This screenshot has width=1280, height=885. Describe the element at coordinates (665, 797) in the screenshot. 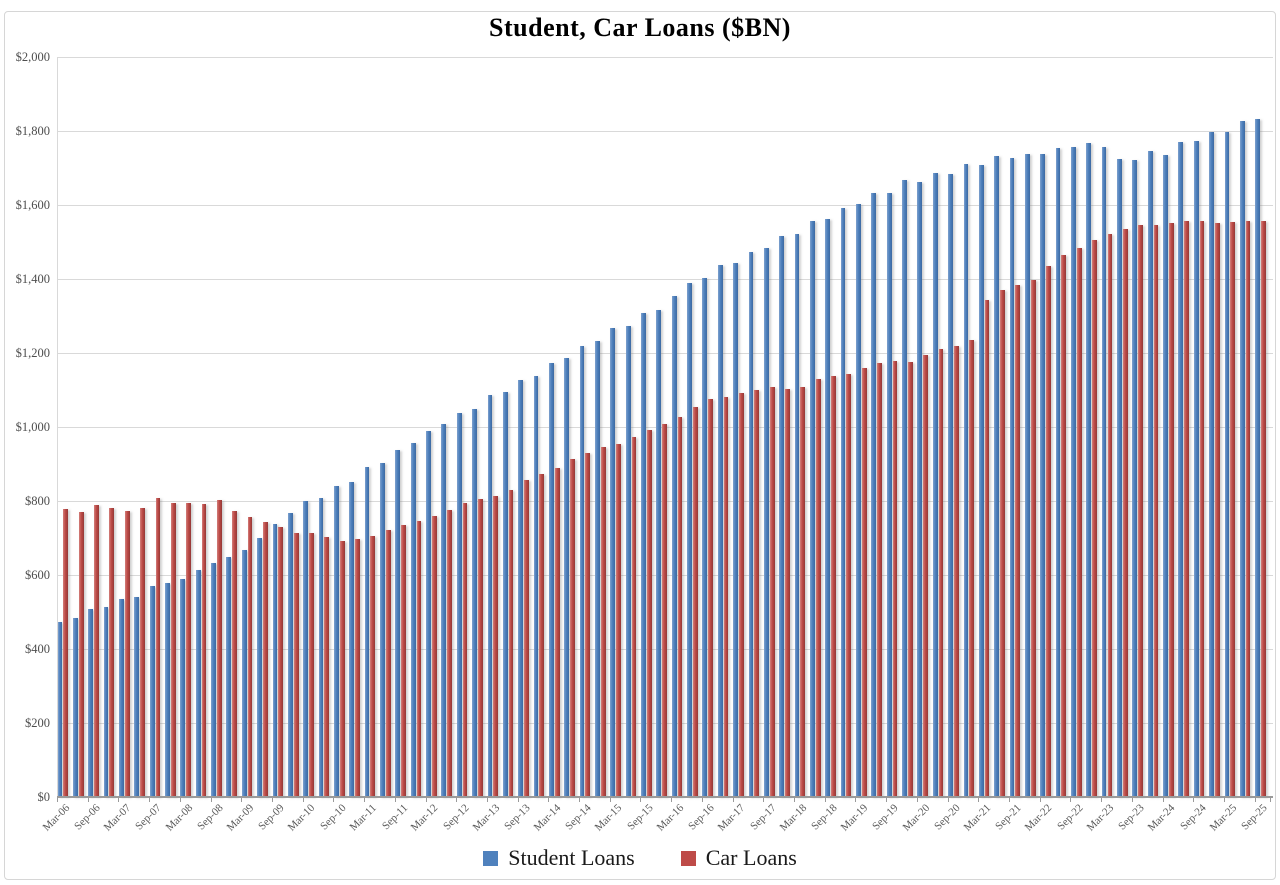

I see `x-axis-line` at that location.